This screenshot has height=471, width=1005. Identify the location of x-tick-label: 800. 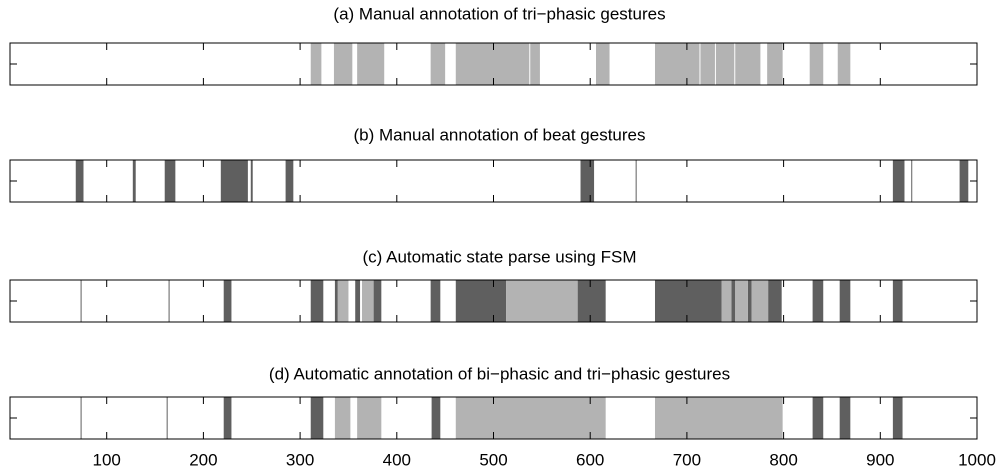
(783, 459).